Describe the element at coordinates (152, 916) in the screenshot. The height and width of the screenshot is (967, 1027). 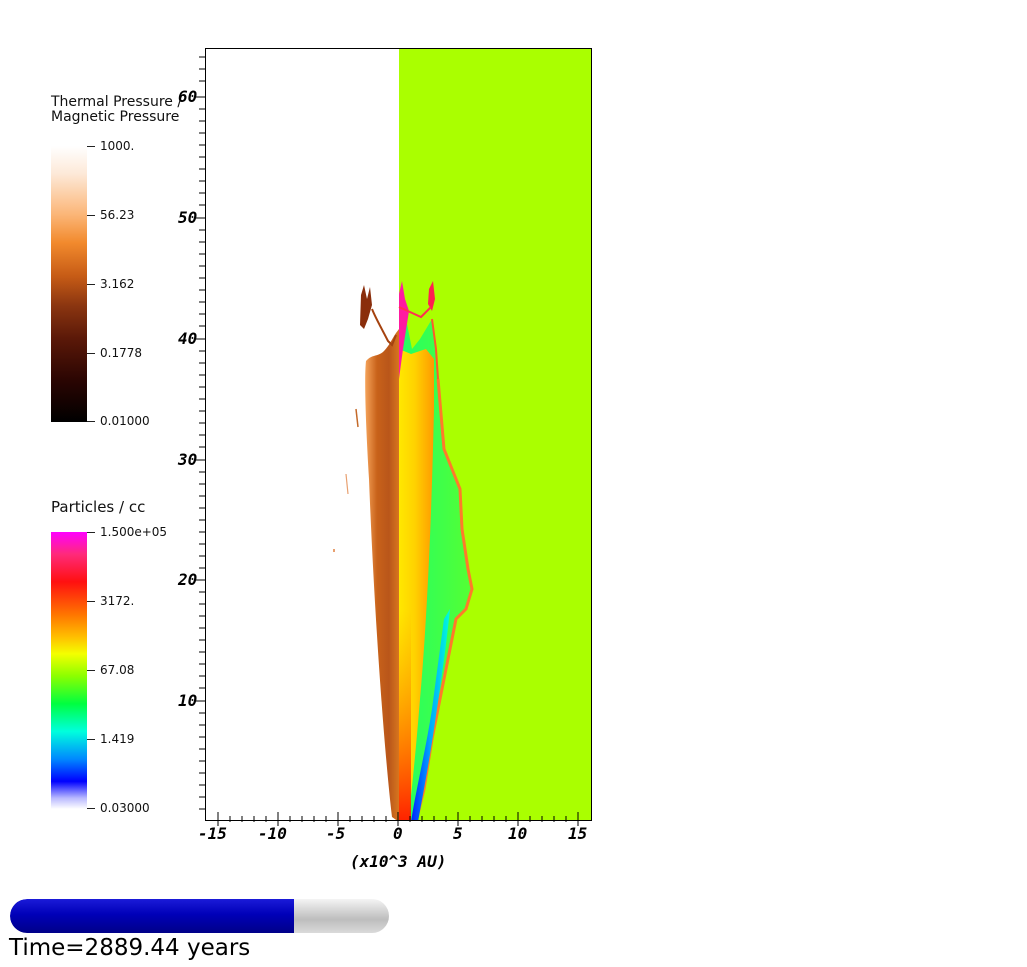
I see `time-progress-fill` at that location.